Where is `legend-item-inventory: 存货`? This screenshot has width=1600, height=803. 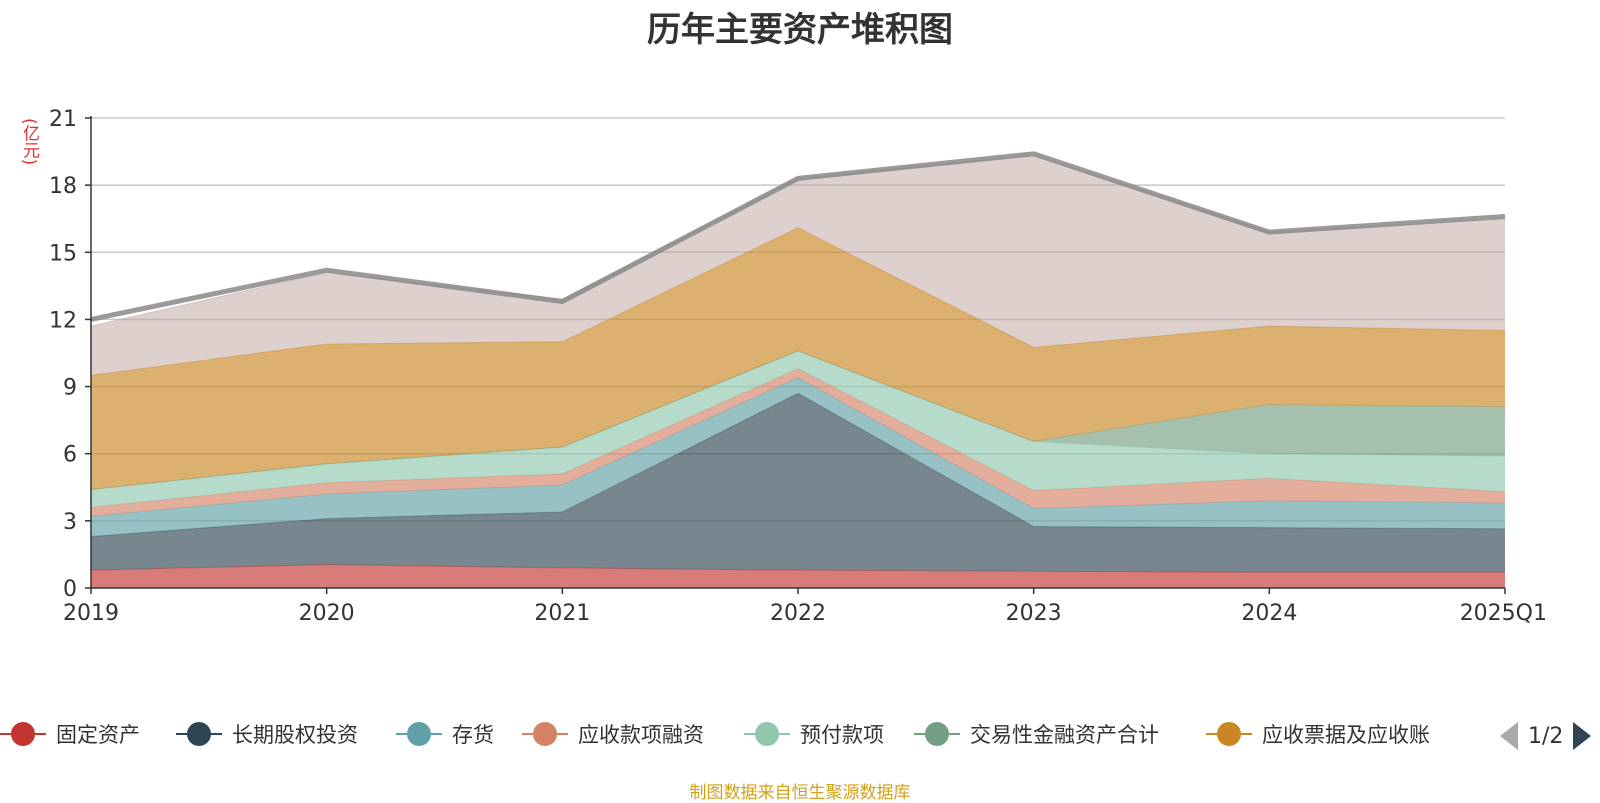
legend-item-inventory: 存货 is located at coordinates (445, 734).